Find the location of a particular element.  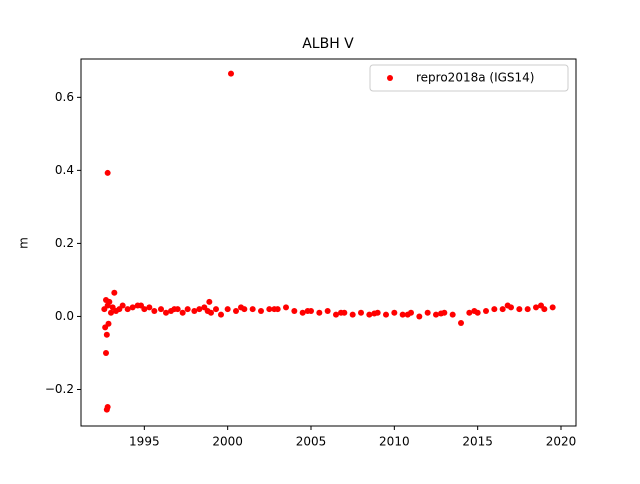

legend-marker is located at coordinates (390, 78).